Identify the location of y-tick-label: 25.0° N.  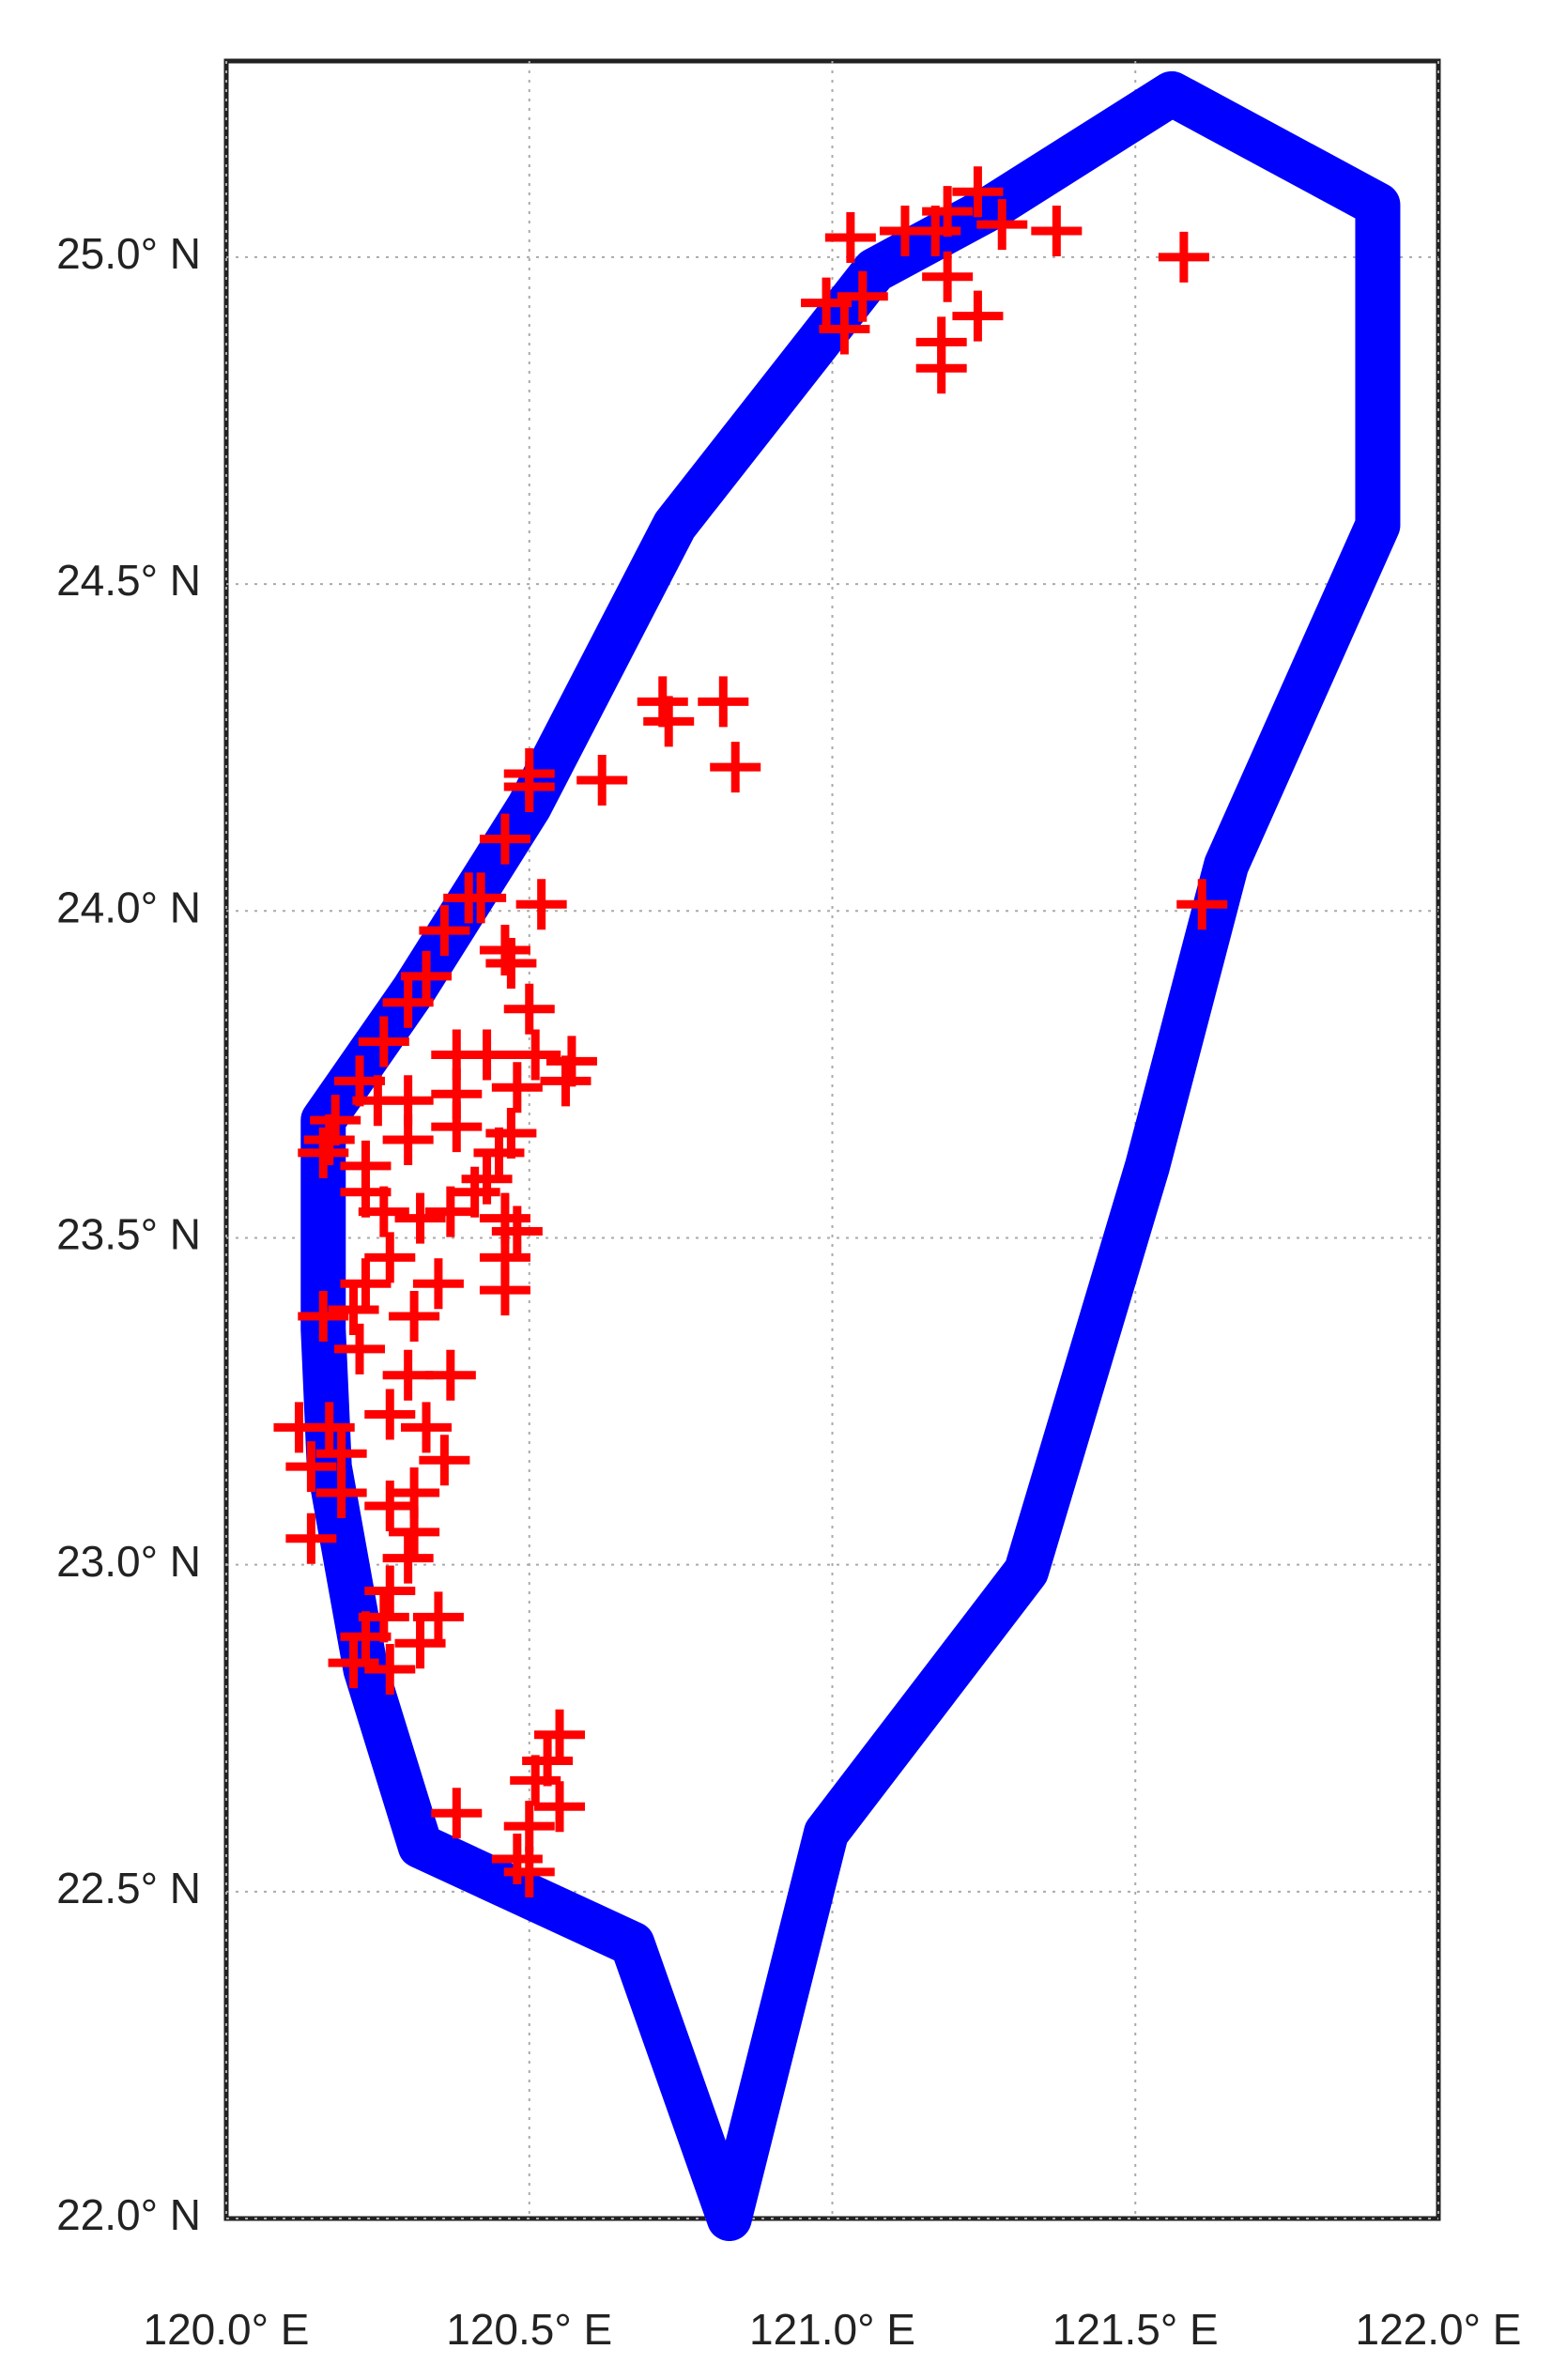
(128, 253).